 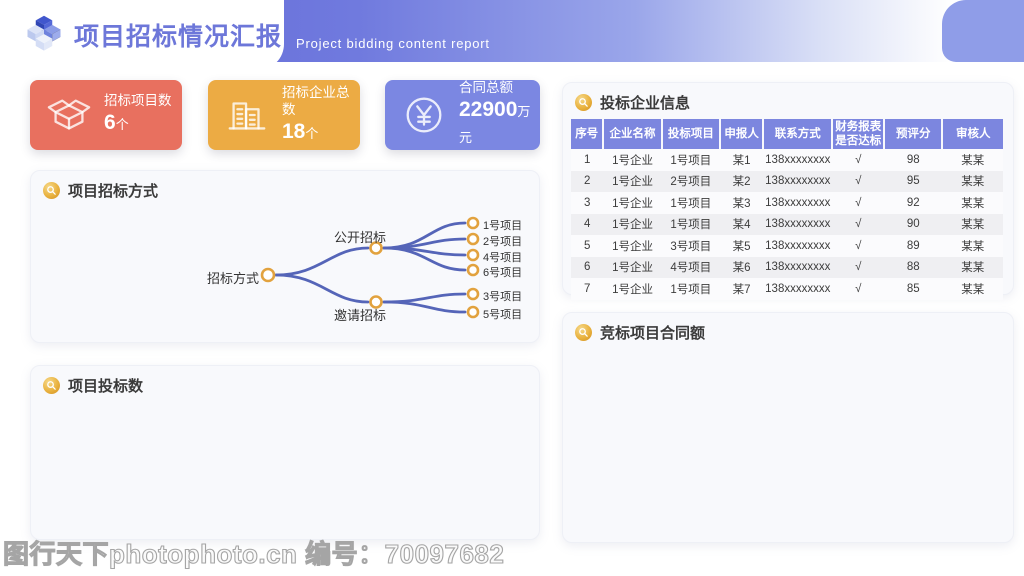 I want to click on stat-card-contract-total: 合同总额 22900万元, so click(x=462, y=115).